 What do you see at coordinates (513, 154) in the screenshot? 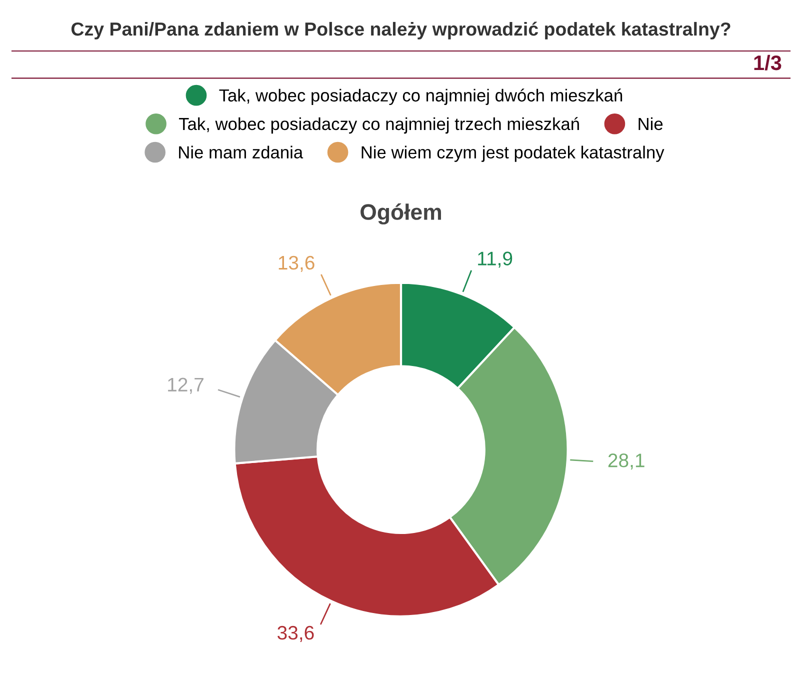
I see `legend-label: Nie wiem czym jest podatek katastralny` at bounding box center [513, 154].